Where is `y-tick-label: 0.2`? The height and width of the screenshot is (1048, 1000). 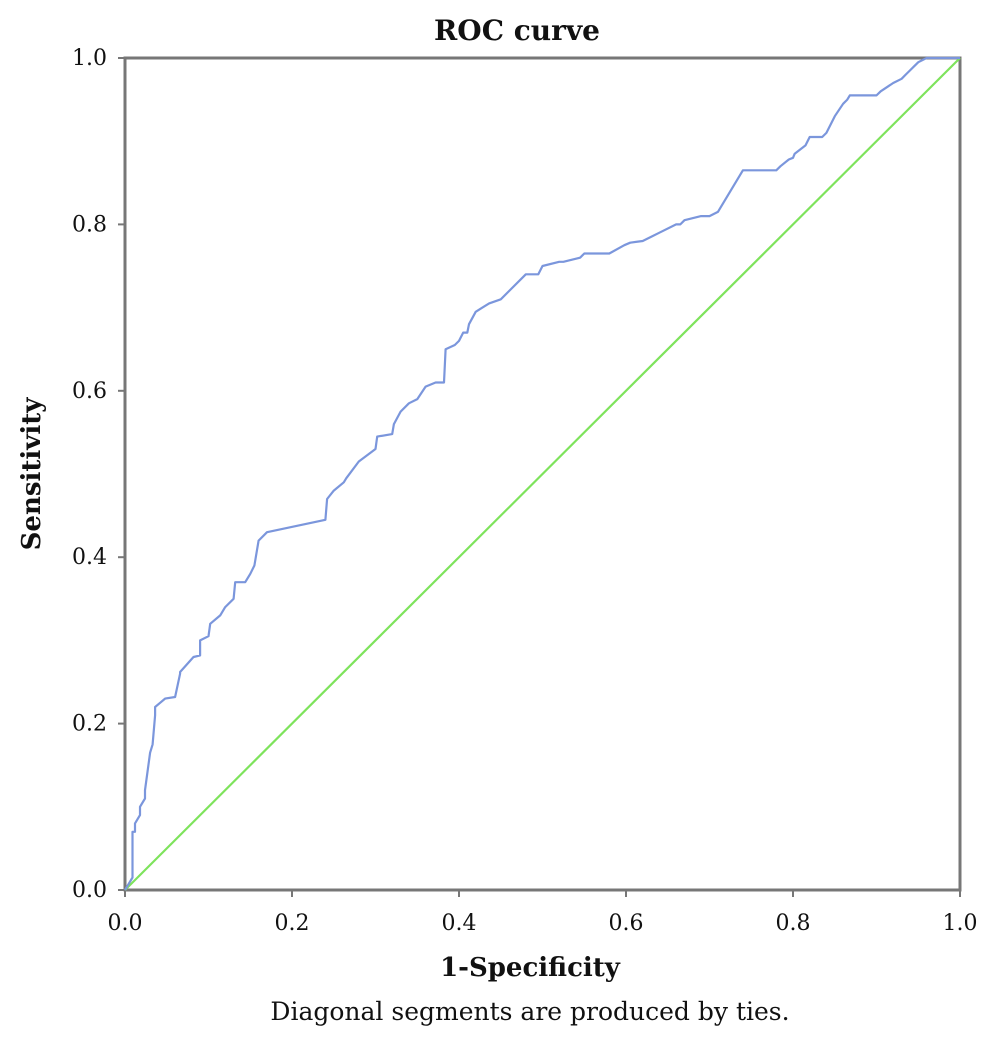
y-tick-label: 0.2 is located at coordinates (89, 724).